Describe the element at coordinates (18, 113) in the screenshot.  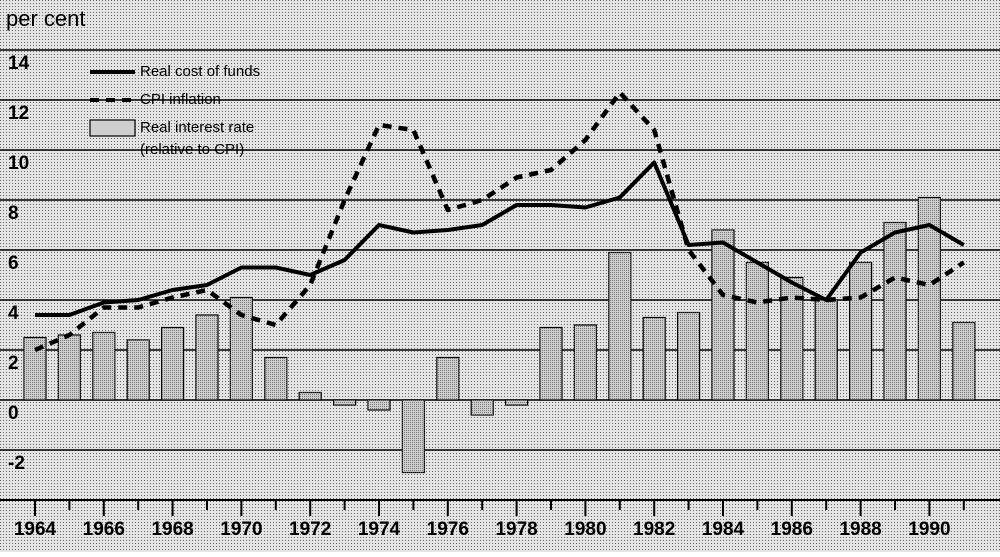
I see `y-tick-label: 12` at that location.